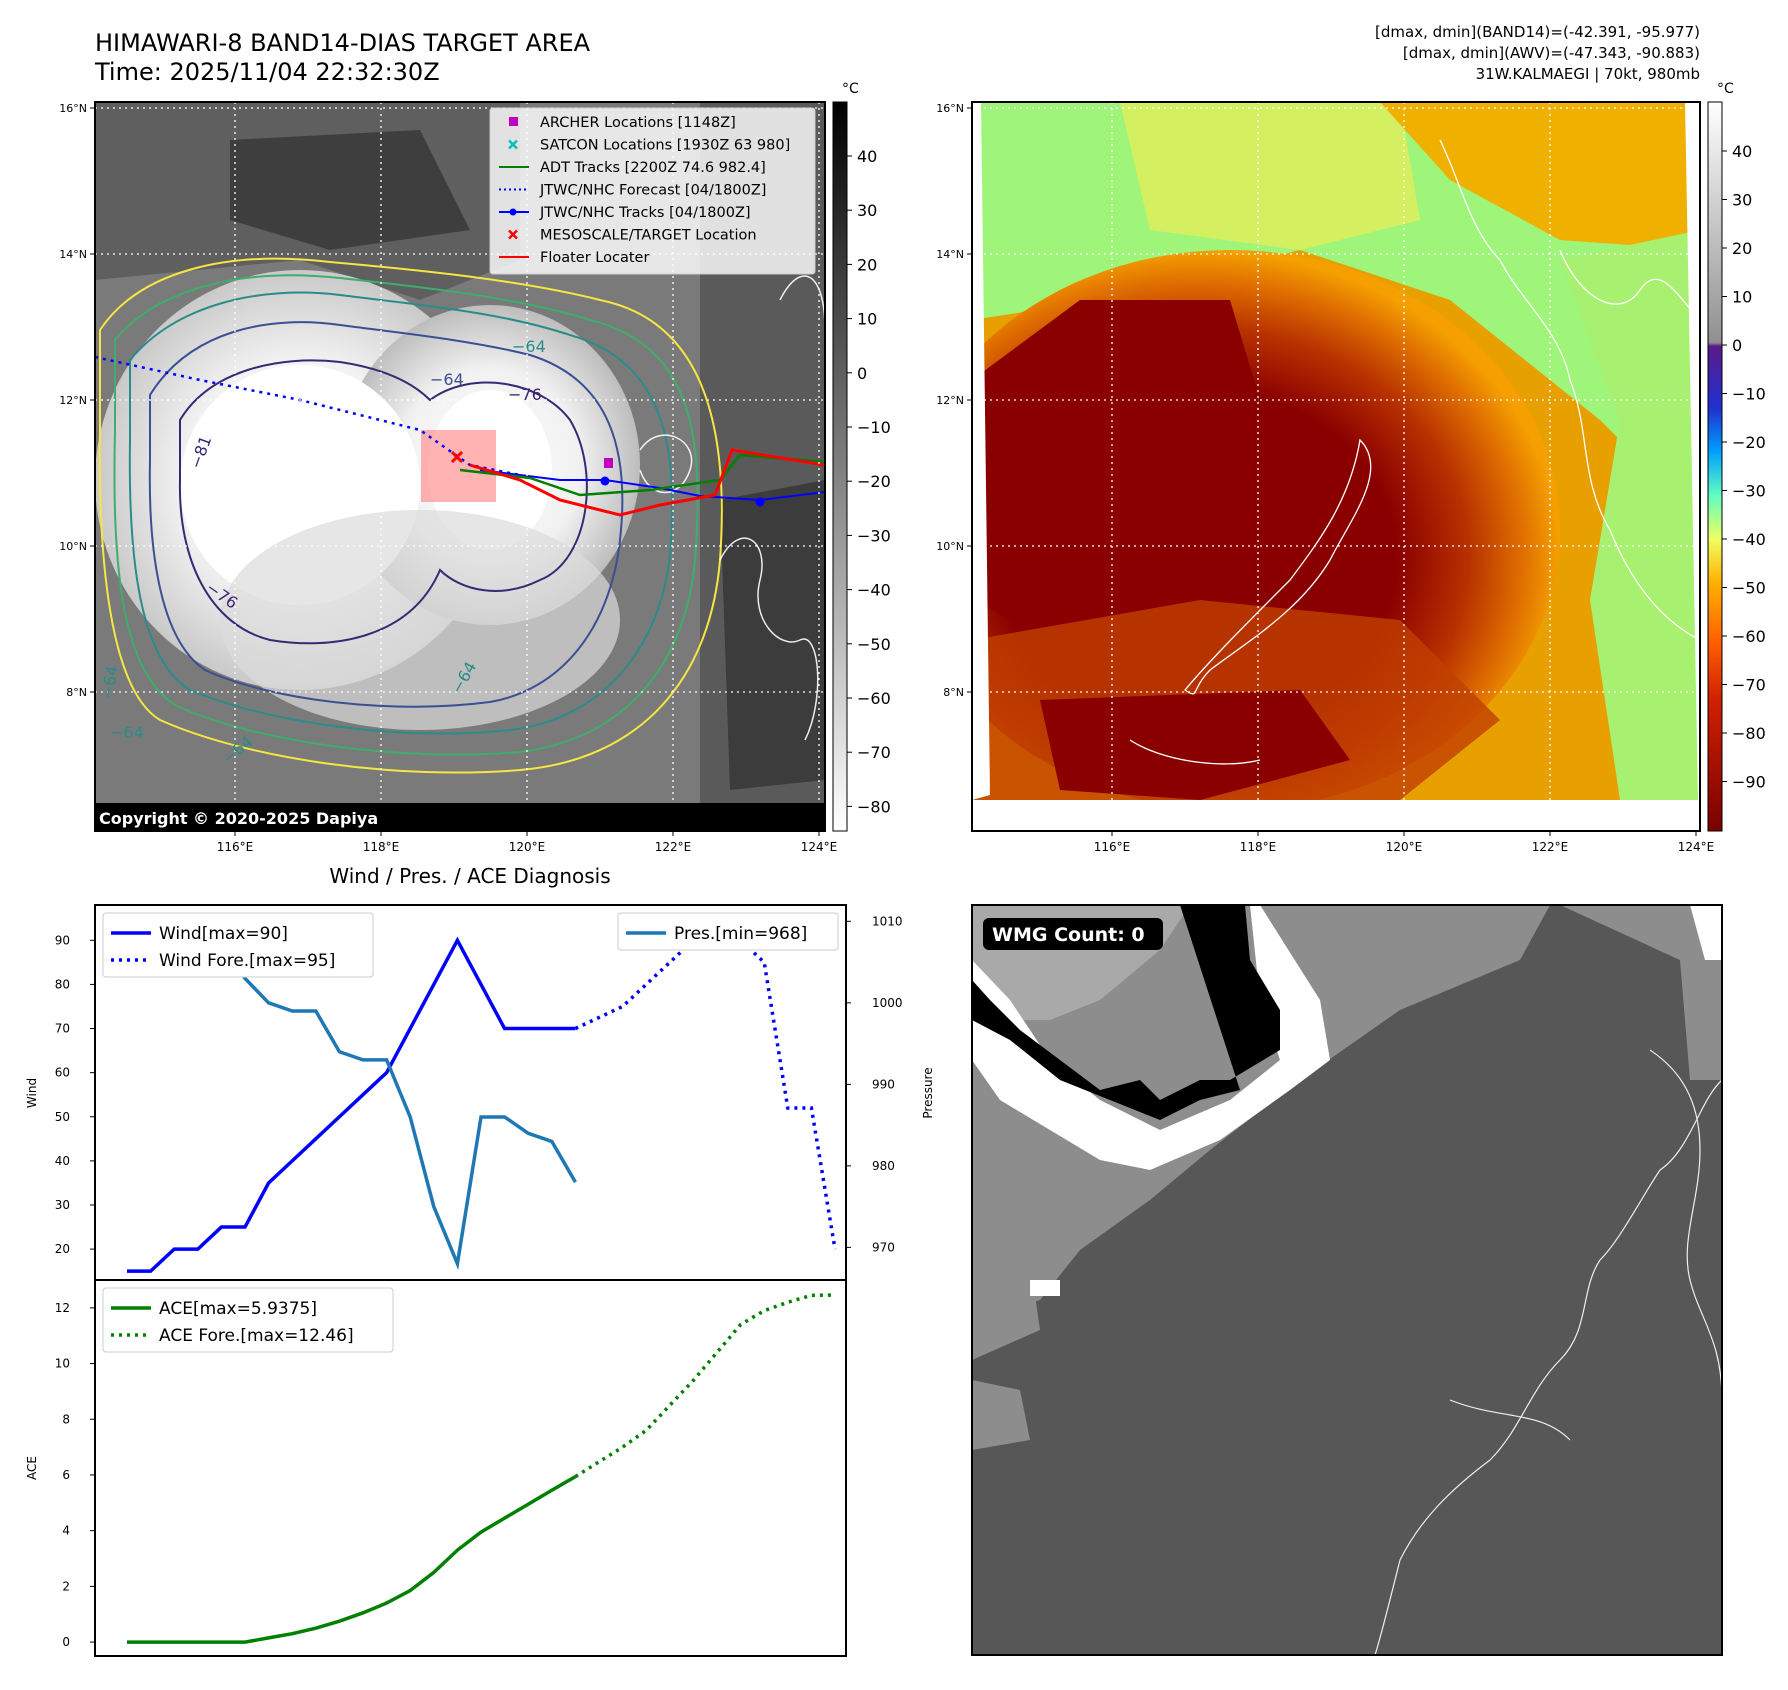 The width and height of the screenshot is (1788, 1690). What do you see at coordinates (1749, 636) in the screenshot?
I see `colorbar-tick-label: −60` at bounding box center [1749, 636].